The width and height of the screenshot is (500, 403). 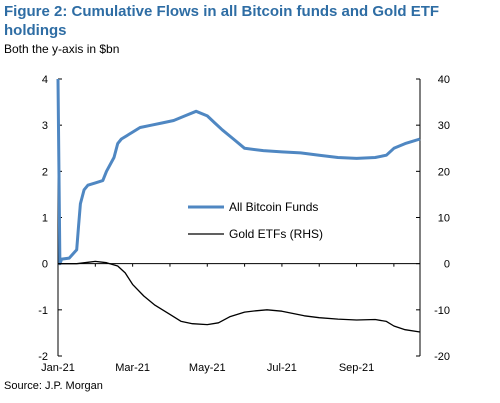 What do you see at coordinates (444, 80) in the screenshot?
I see `right-y-tick-label: 40` at bounding box center [444, 80].